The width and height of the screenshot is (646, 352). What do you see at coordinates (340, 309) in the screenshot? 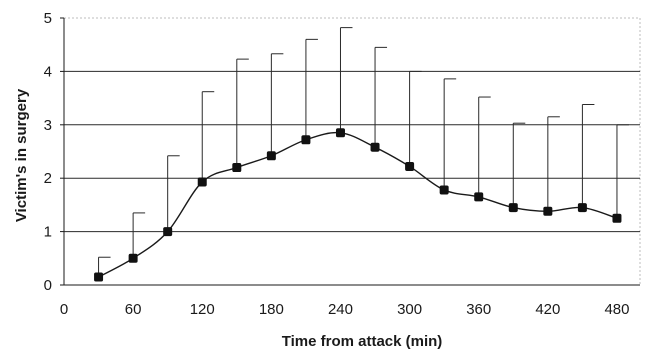
I see `x-tick-label-240: 240` at bounding box center [340, 309].